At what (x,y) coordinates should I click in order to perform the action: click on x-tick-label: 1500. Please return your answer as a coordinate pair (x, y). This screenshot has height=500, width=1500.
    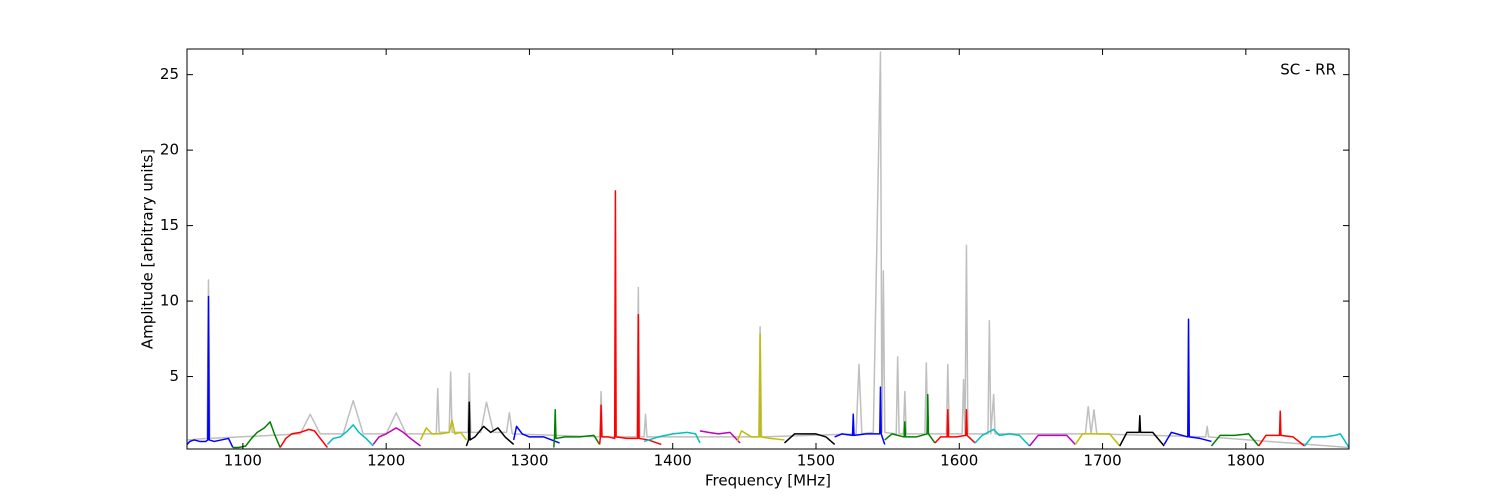
    Looking at the image, I should click on (816, 461).